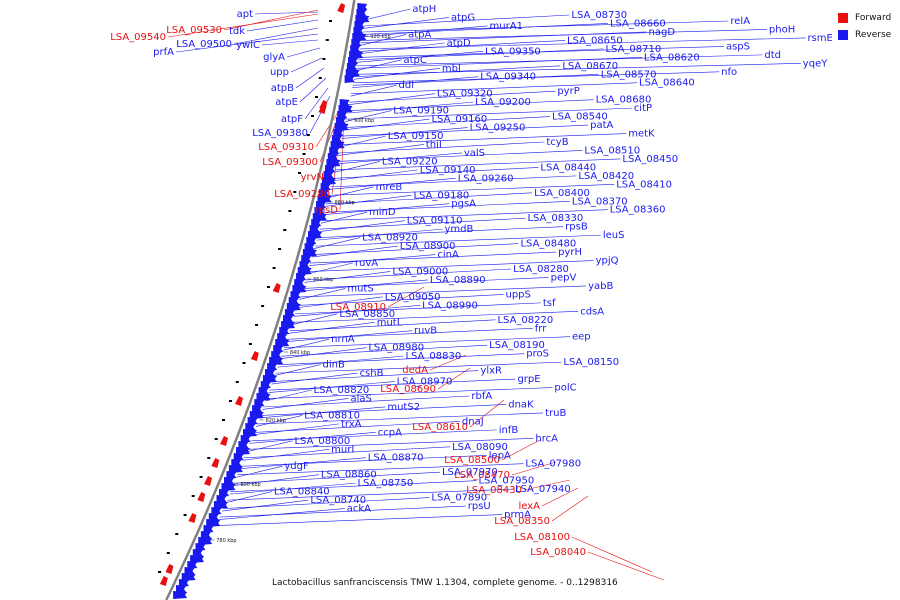  What do you see at coordinates (359, 509) in the screenshot?
I see `gene-label-reverse: ackA` at bounding box center [359, 509].